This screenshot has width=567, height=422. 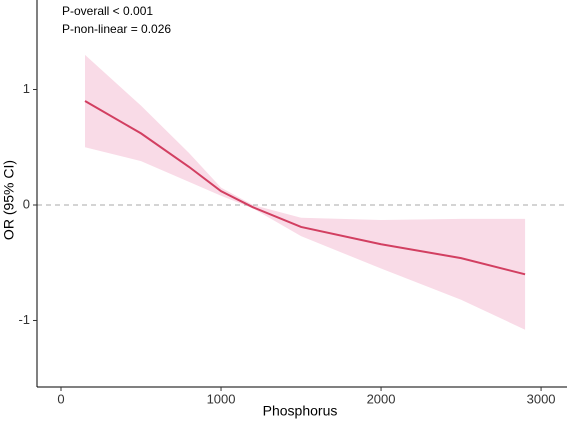 What do you see at coordinates (60, 398) in the screenshot?
I see `x-tick-label: 0` at bounding box center [60, 398].